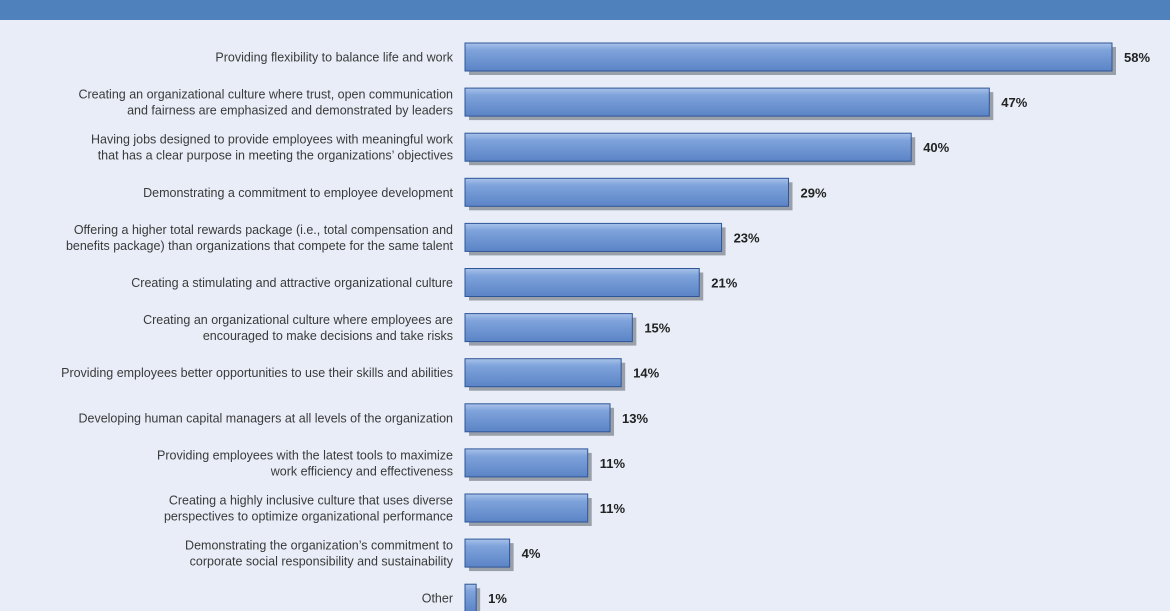  Describe the element at coordinates (646, 373) in the screenshot. I see `value-label: 14%` at that location.